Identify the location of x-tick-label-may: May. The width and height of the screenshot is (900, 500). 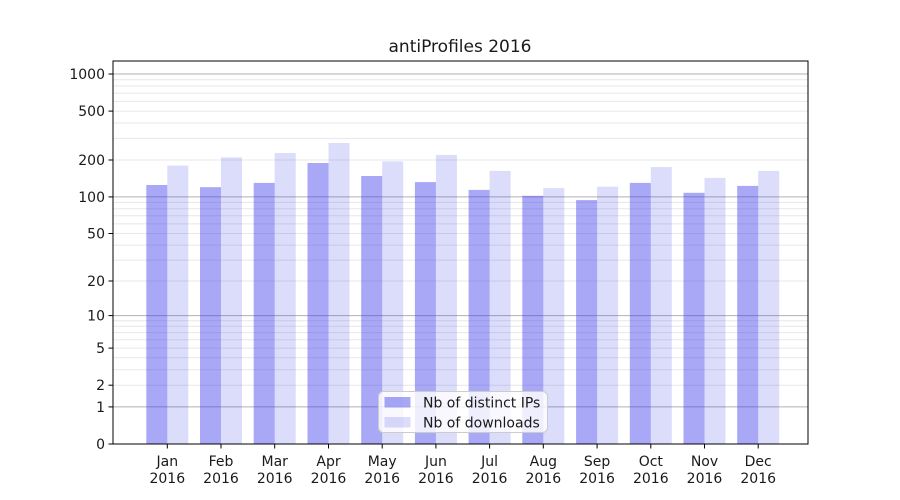
(382, 462).